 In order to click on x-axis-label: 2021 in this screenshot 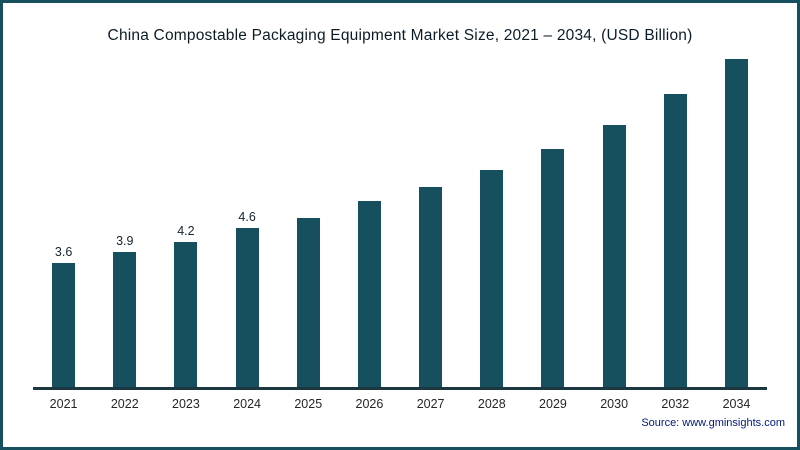, I will do `click(63, 404)`.